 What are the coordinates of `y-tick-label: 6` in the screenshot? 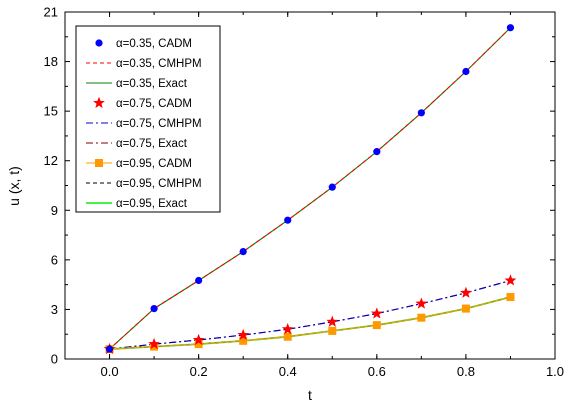 It's located at (54, 259).